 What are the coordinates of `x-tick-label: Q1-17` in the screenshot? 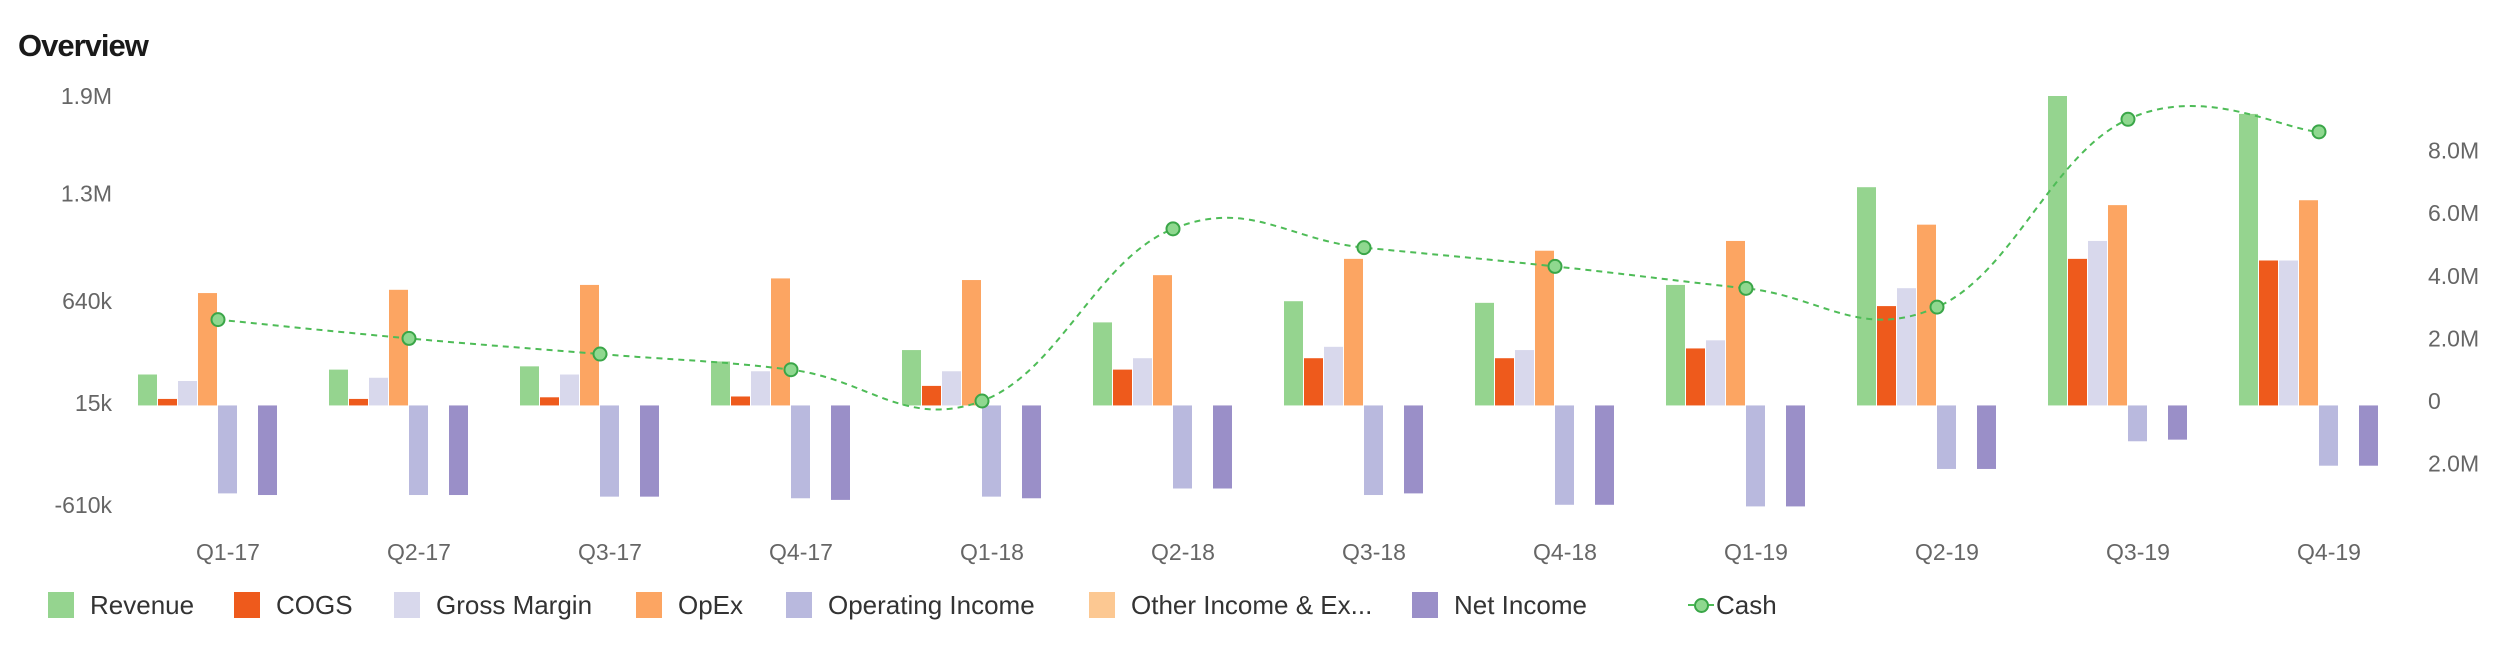 It's located at (228, 552).